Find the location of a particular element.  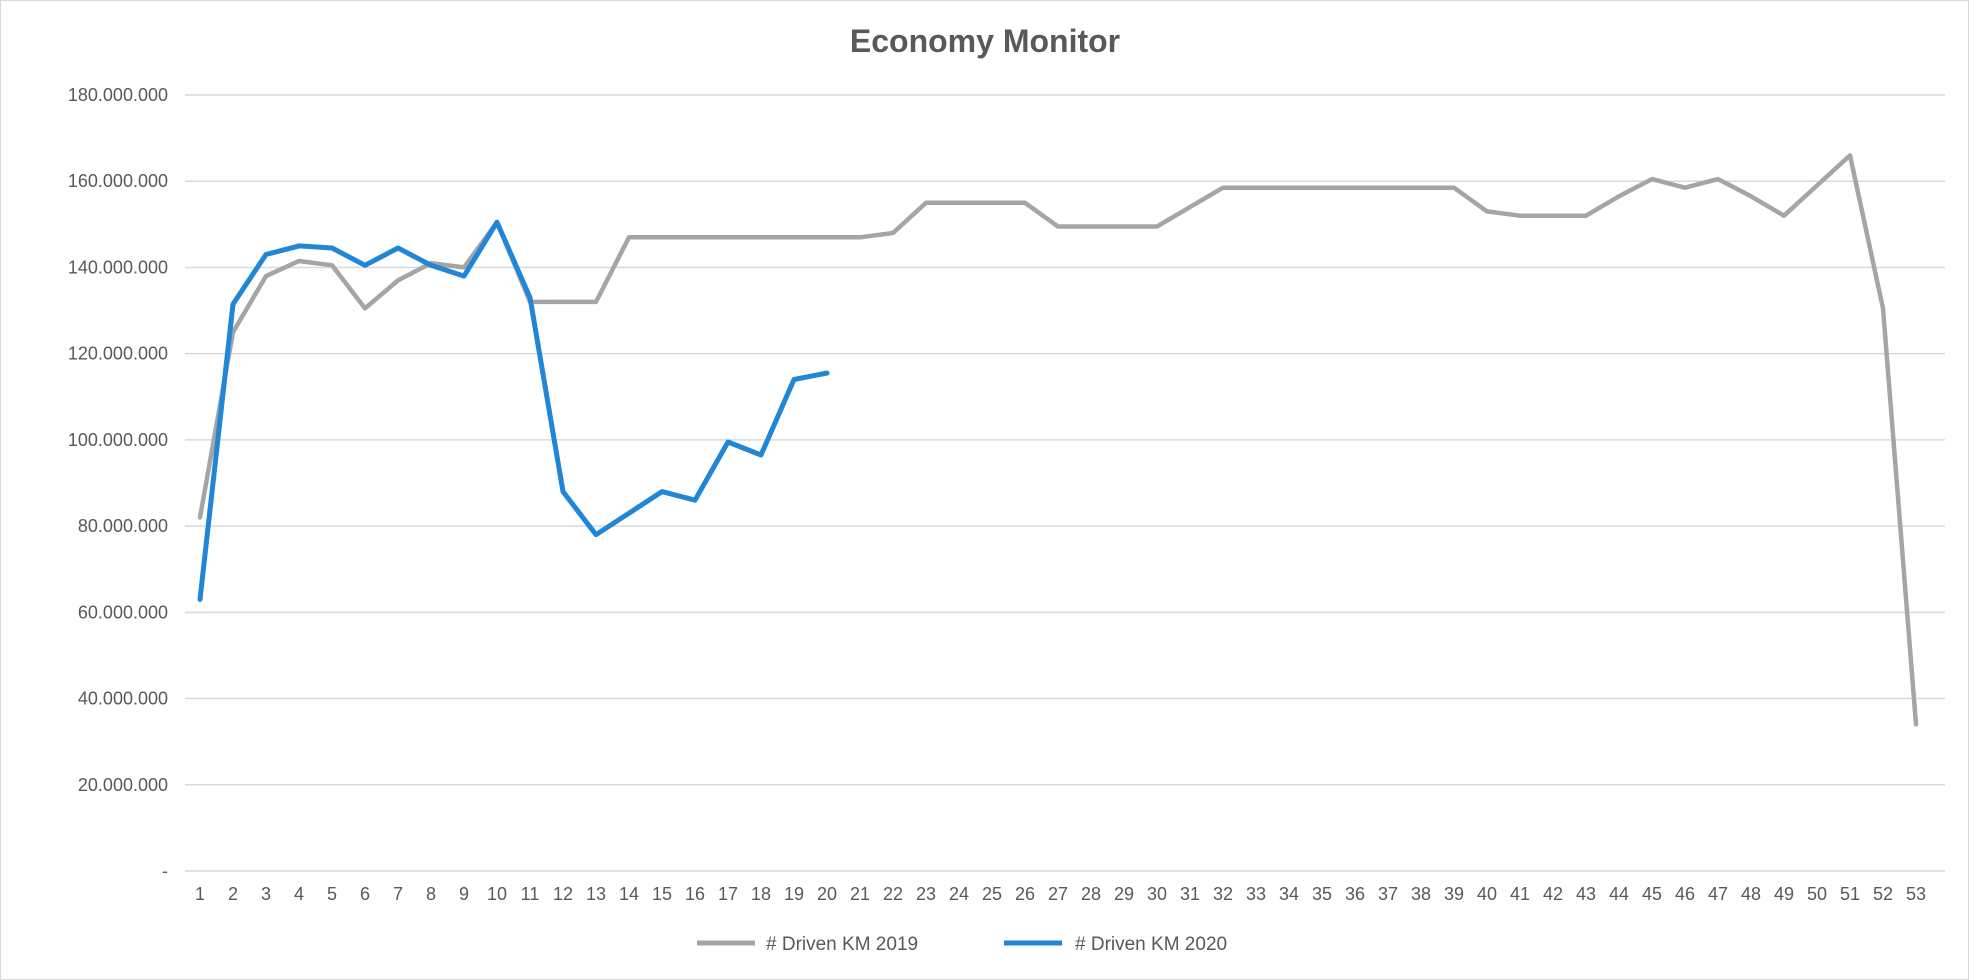

x-tick-label: 23 is located at coordinates (926, 894).